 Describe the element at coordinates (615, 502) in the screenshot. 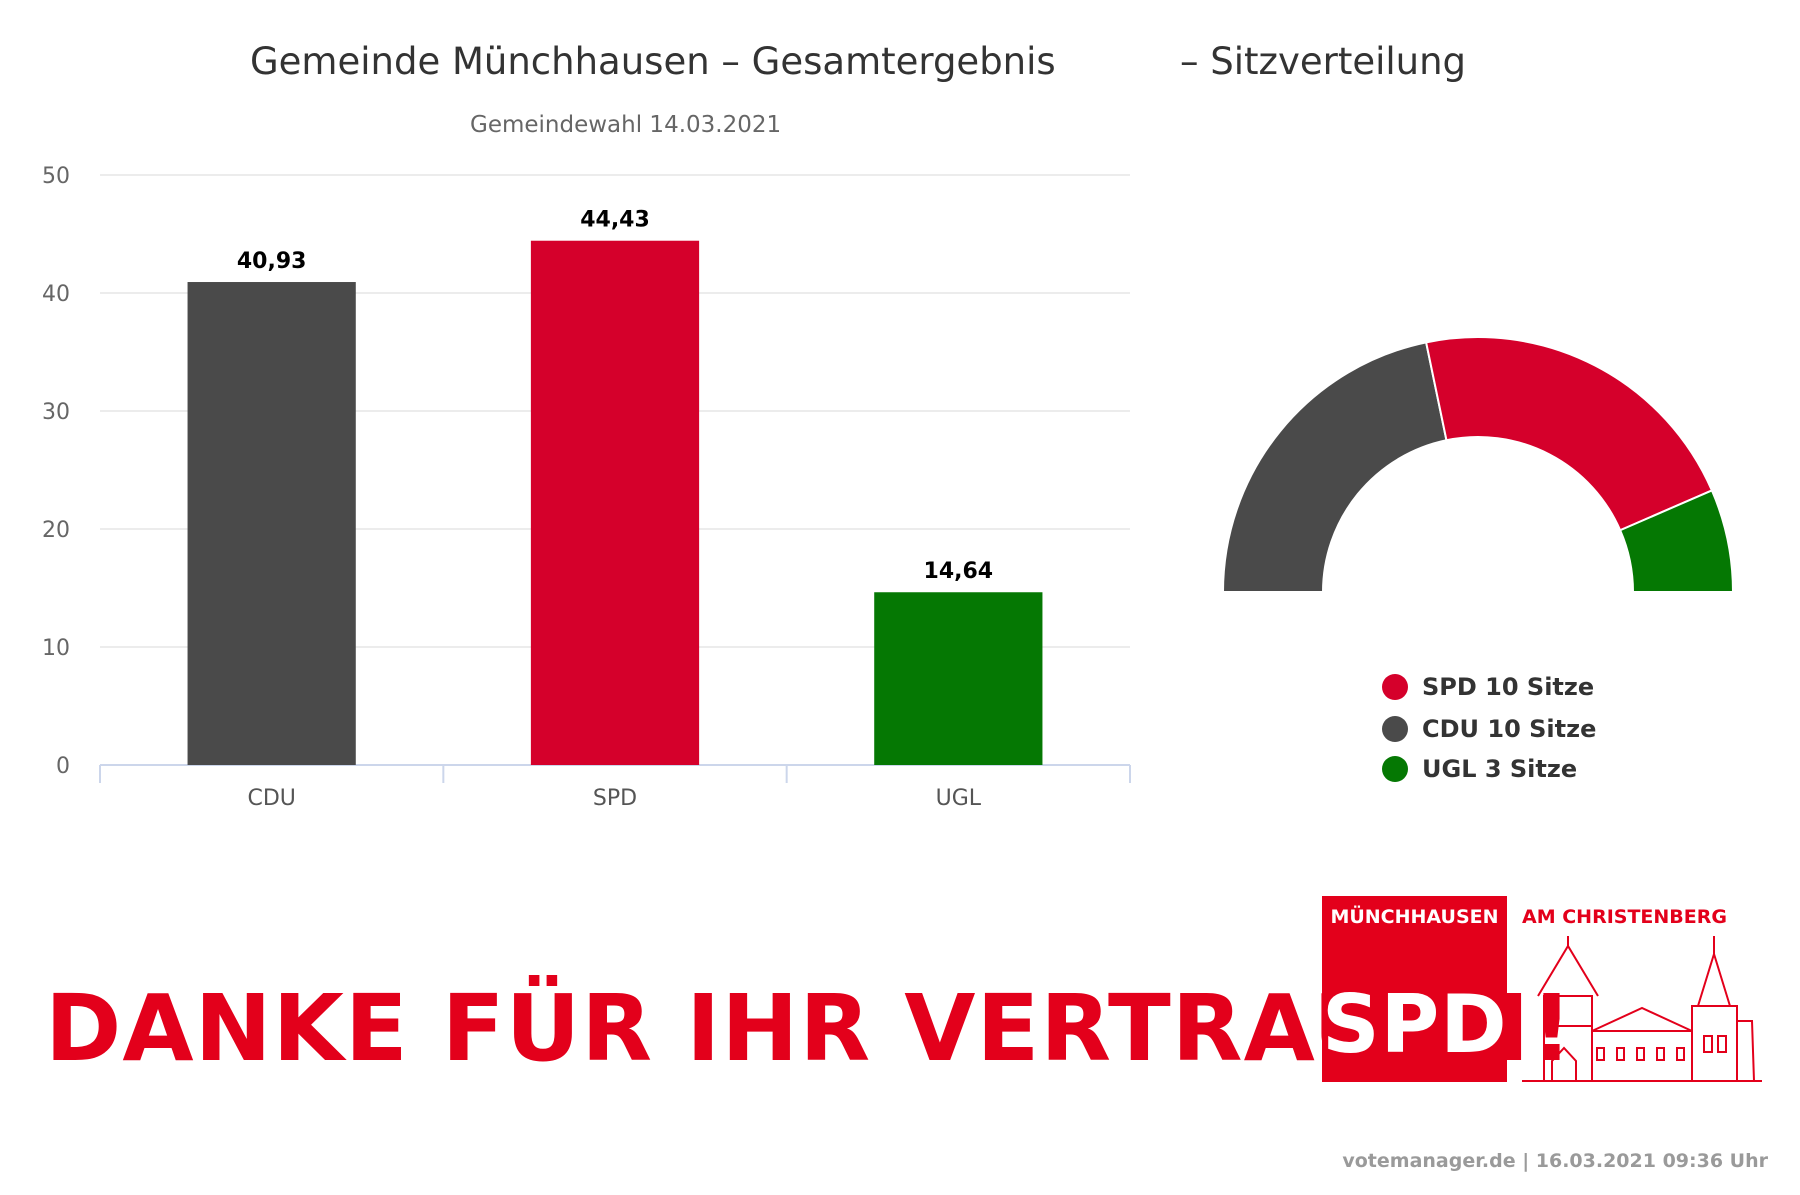

I see `bar-spd` at that location.